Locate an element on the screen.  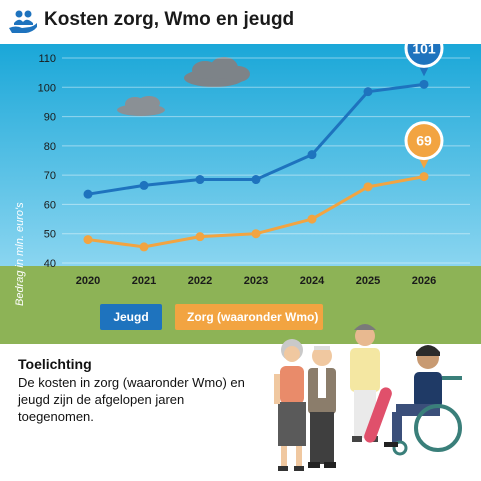
y-tick-label: 100 is located at coordinates (47, 88).